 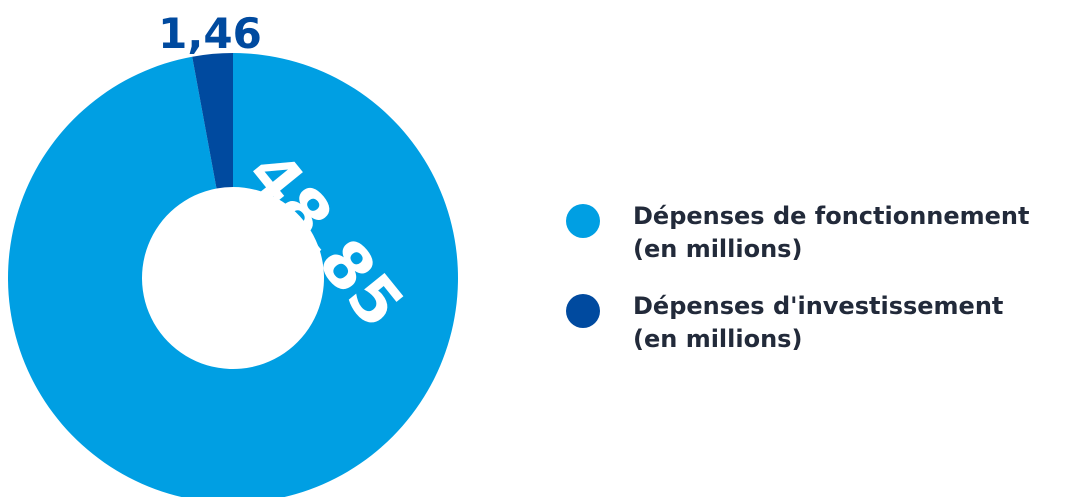 I want to click on legend-label-investissement: Dépenses d'investissement (en millions), so click(x=818, y=322).